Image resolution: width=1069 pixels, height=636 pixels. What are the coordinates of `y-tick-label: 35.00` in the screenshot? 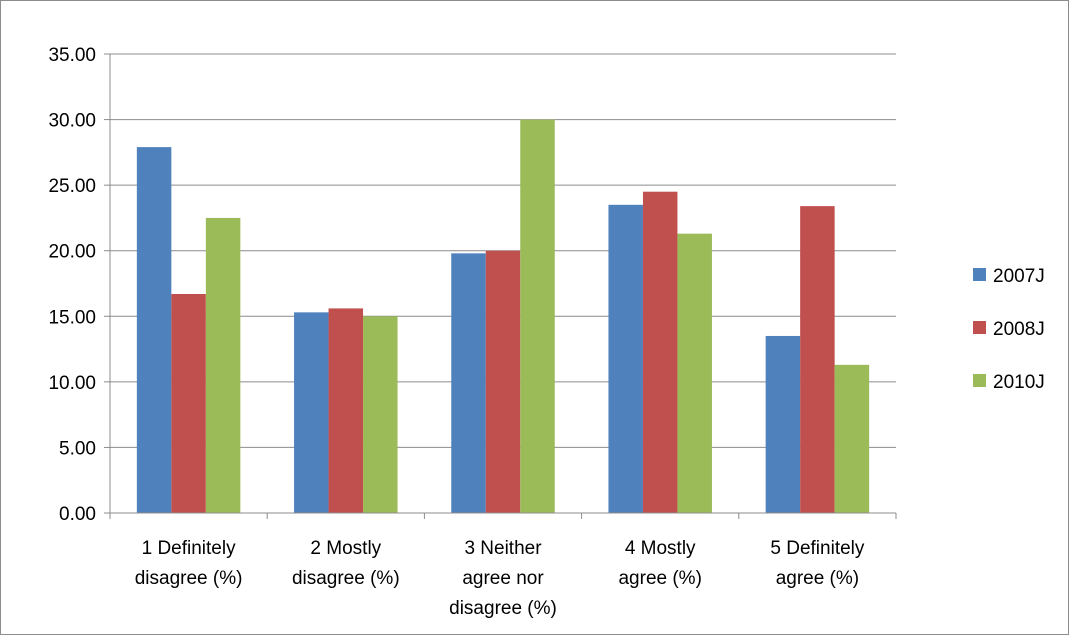 It's located at (72, 55).